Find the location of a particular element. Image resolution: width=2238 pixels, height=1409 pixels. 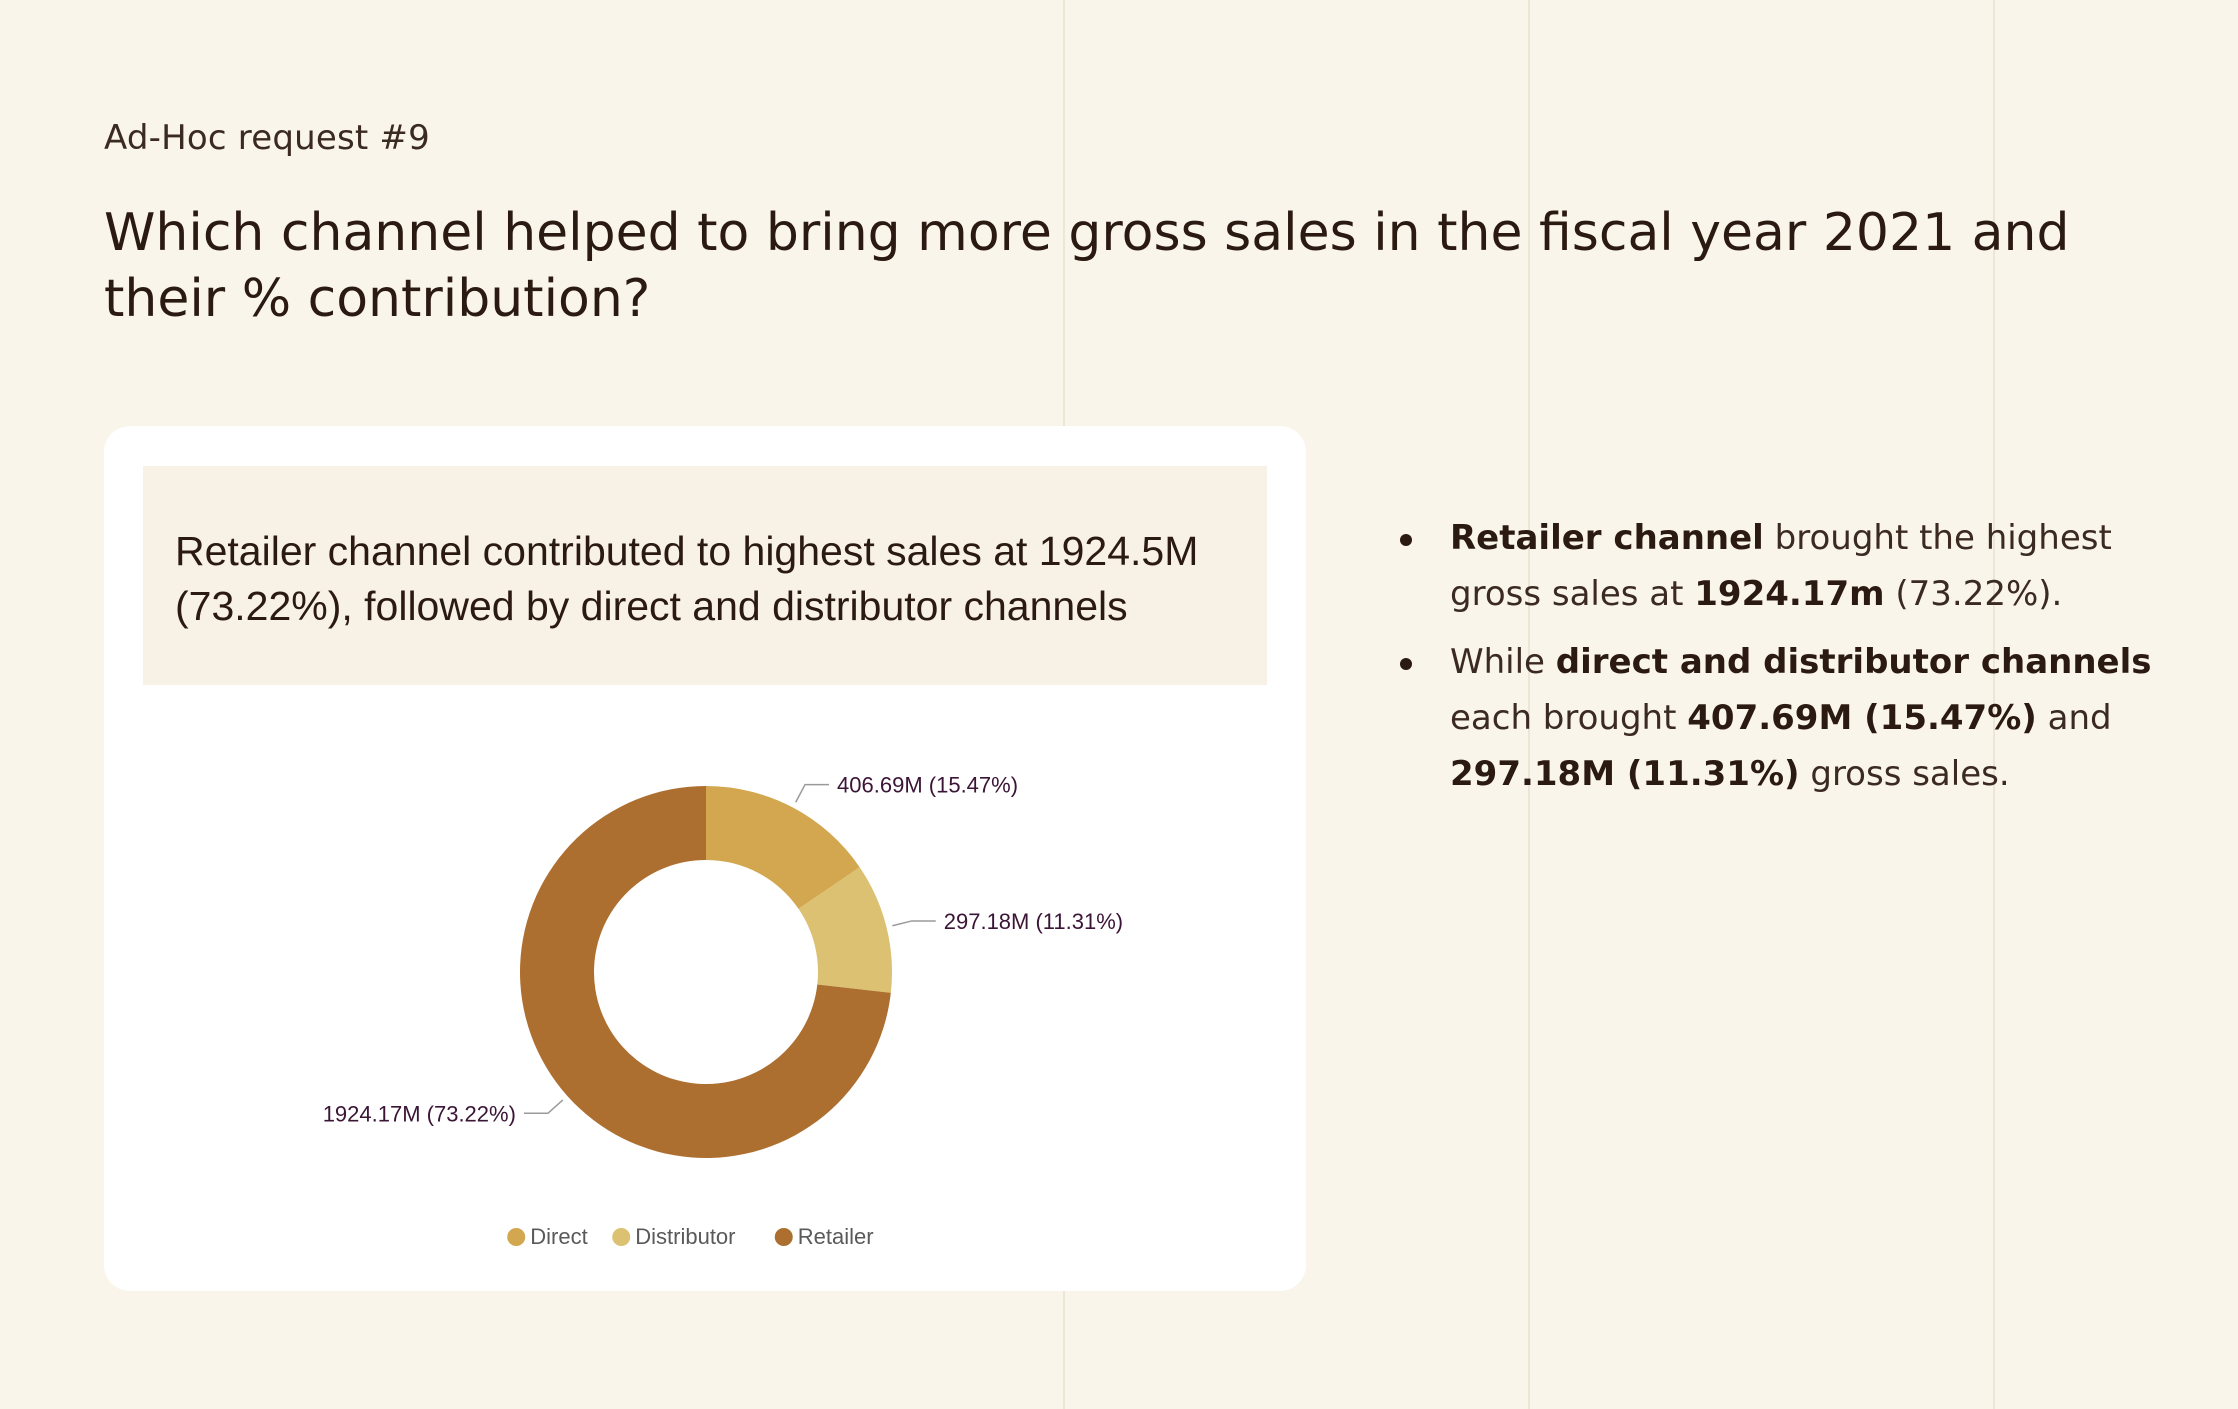

legend-label-distributor: Distributor is located at coordinates (685, 1236).